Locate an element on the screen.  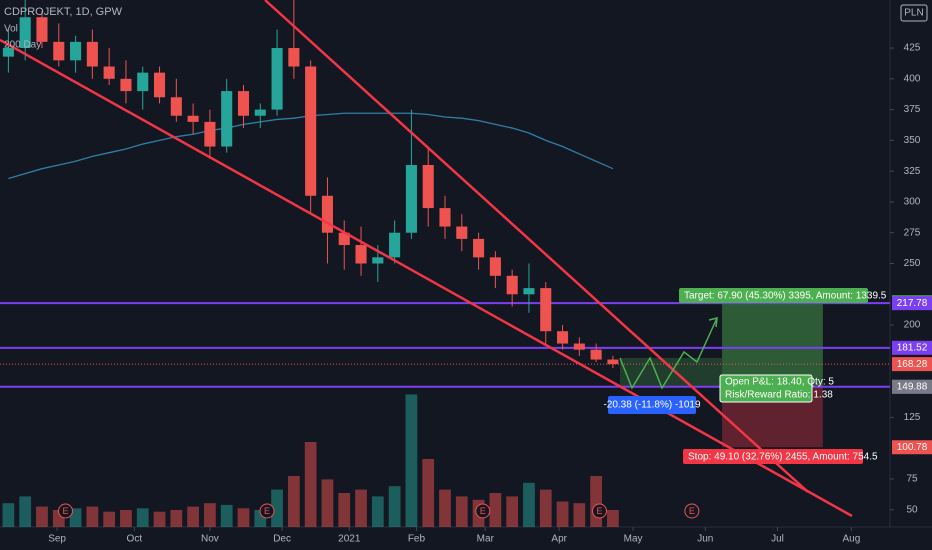
currency-badge is located at coordinates (914, 13).